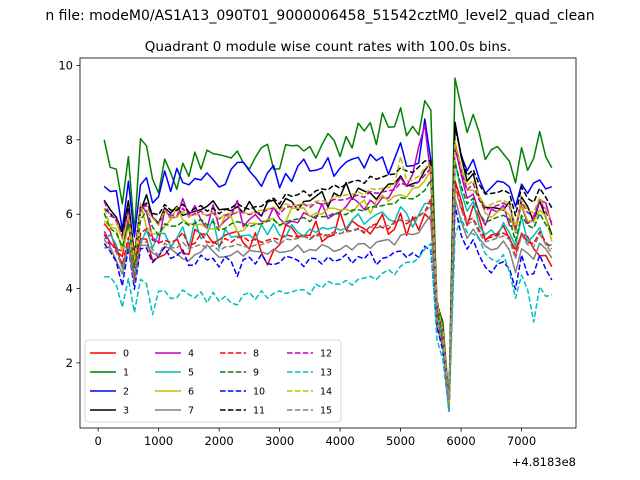 The height and width of the screenshot is (480, 640). What do you see at coordinates (126, 411) in the screenshot?
I see `legend-label-3: 3` at bounding box center [126, 411].